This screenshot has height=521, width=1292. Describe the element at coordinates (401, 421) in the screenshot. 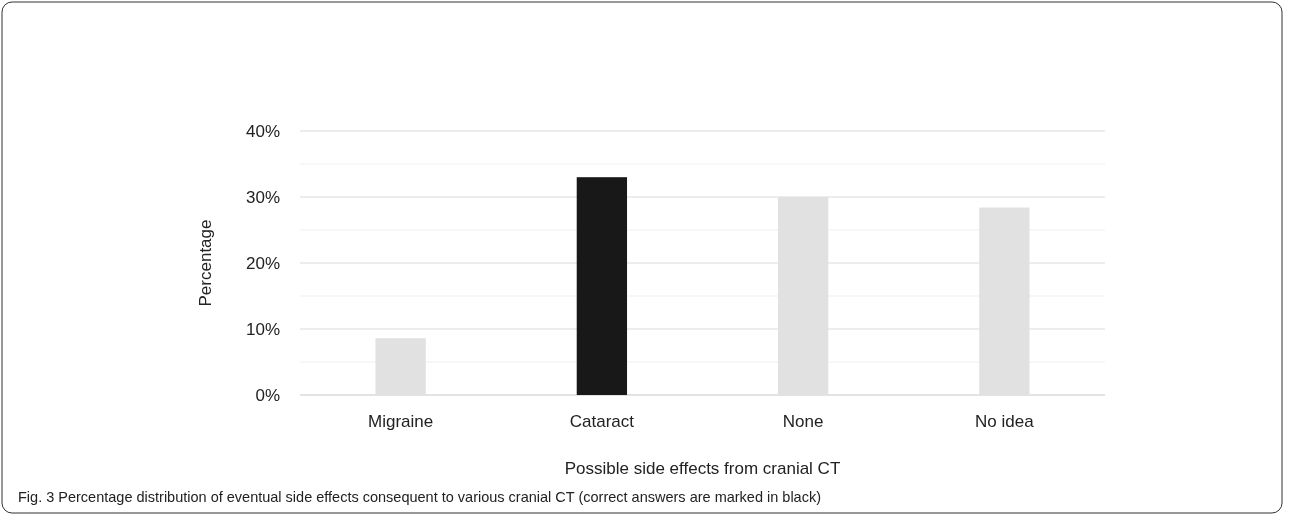

I see `x-tick-label: Migraine` at that location.